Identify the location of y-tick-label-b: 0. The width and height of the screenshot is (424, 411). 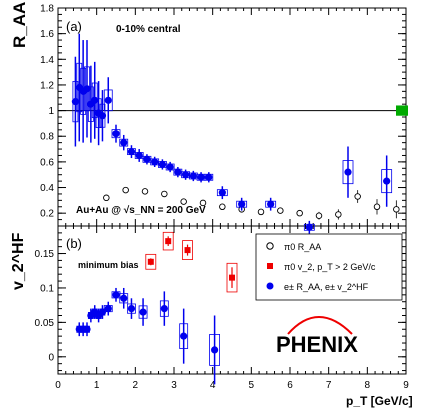
(51, 357).